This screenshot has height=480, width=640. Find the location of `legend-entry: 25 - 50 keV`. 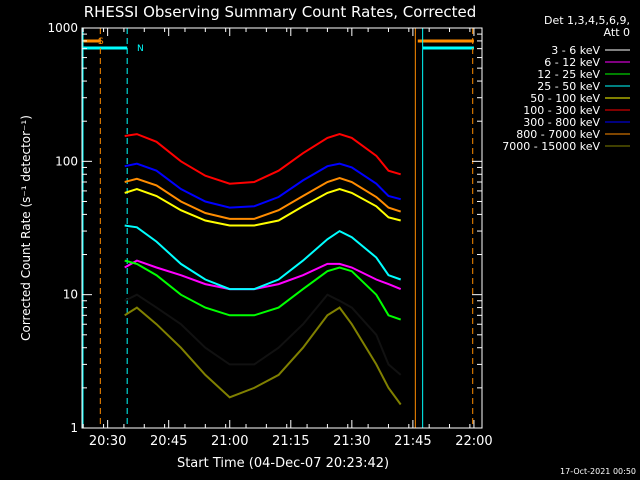

legend-entry: 25 - 50 keV is located at coordinates (568, 86).